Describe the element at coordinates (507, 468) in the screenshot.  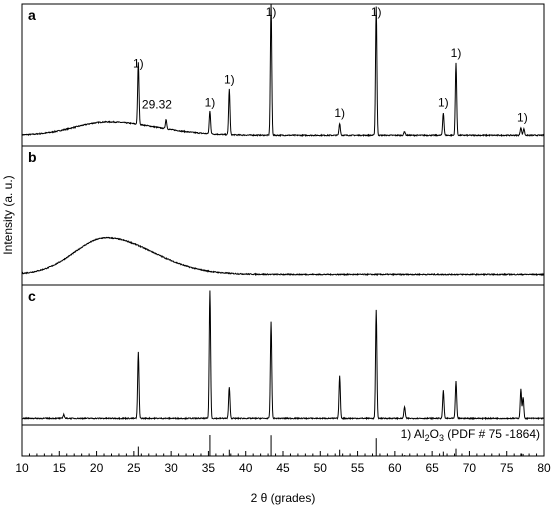
I see `x-tick-label: 75` at that location.